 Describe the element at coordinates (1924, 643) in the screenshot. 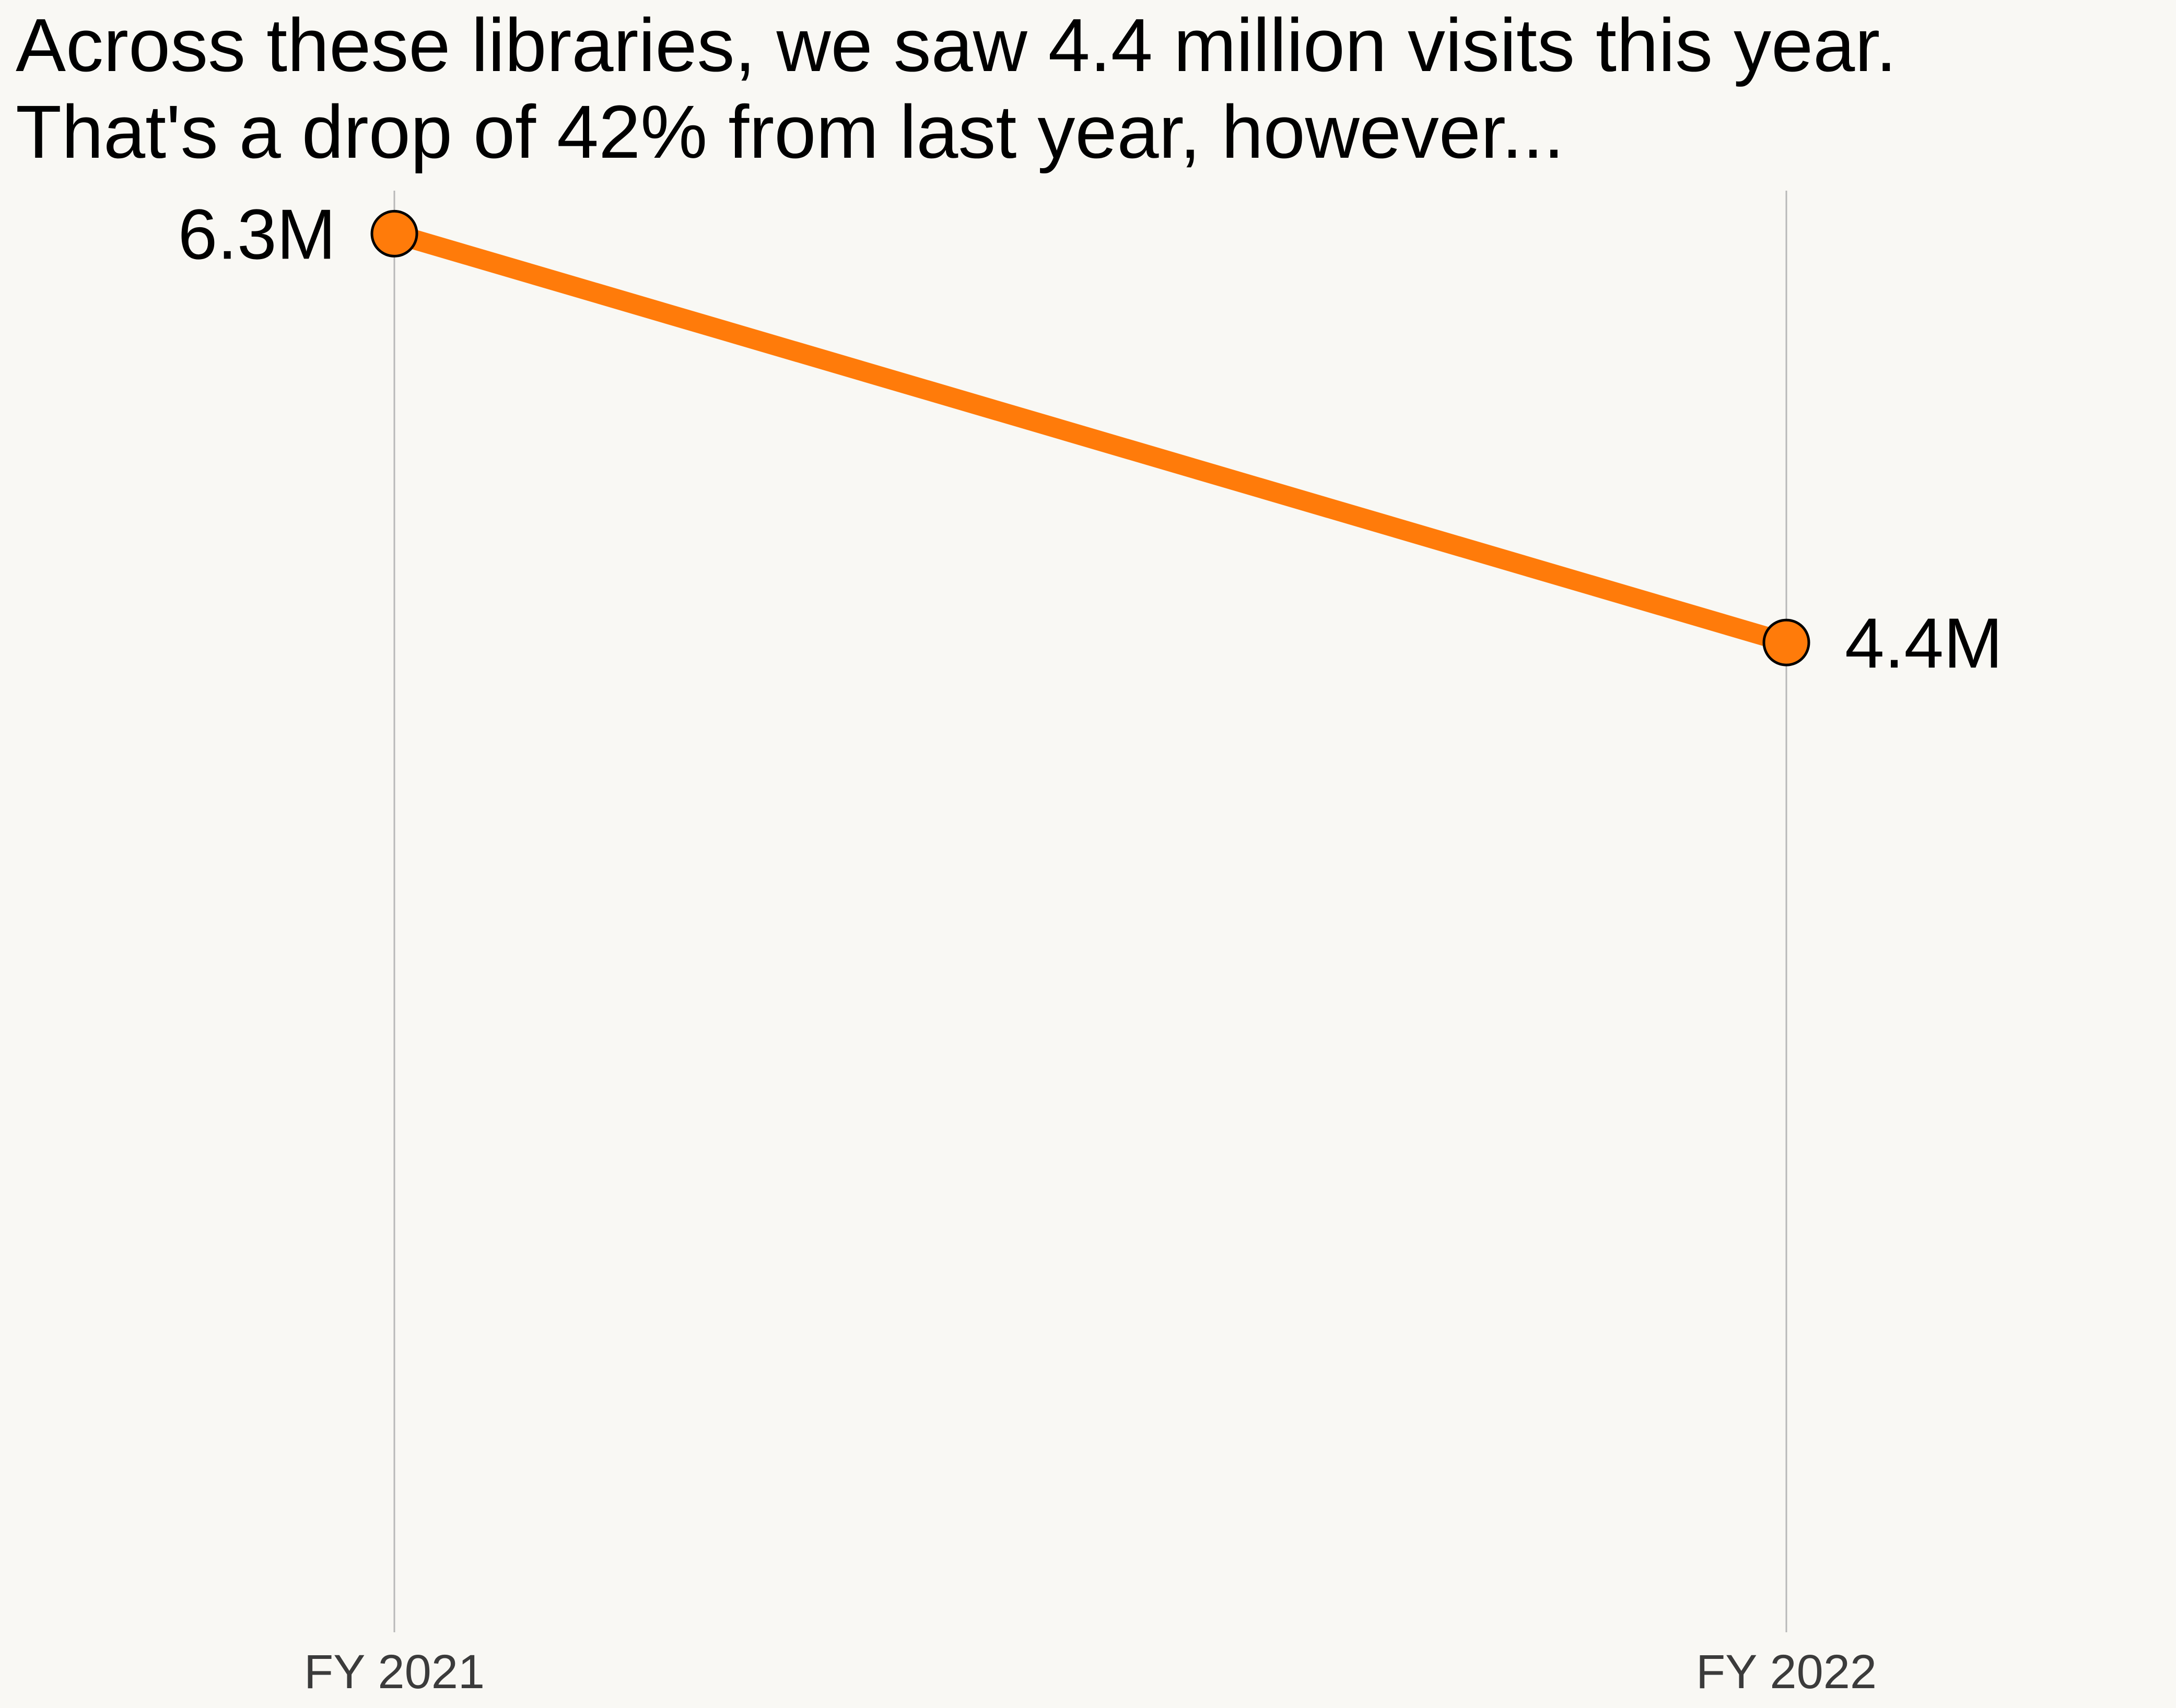

I see `data-label-2: 4.4M` at that location.